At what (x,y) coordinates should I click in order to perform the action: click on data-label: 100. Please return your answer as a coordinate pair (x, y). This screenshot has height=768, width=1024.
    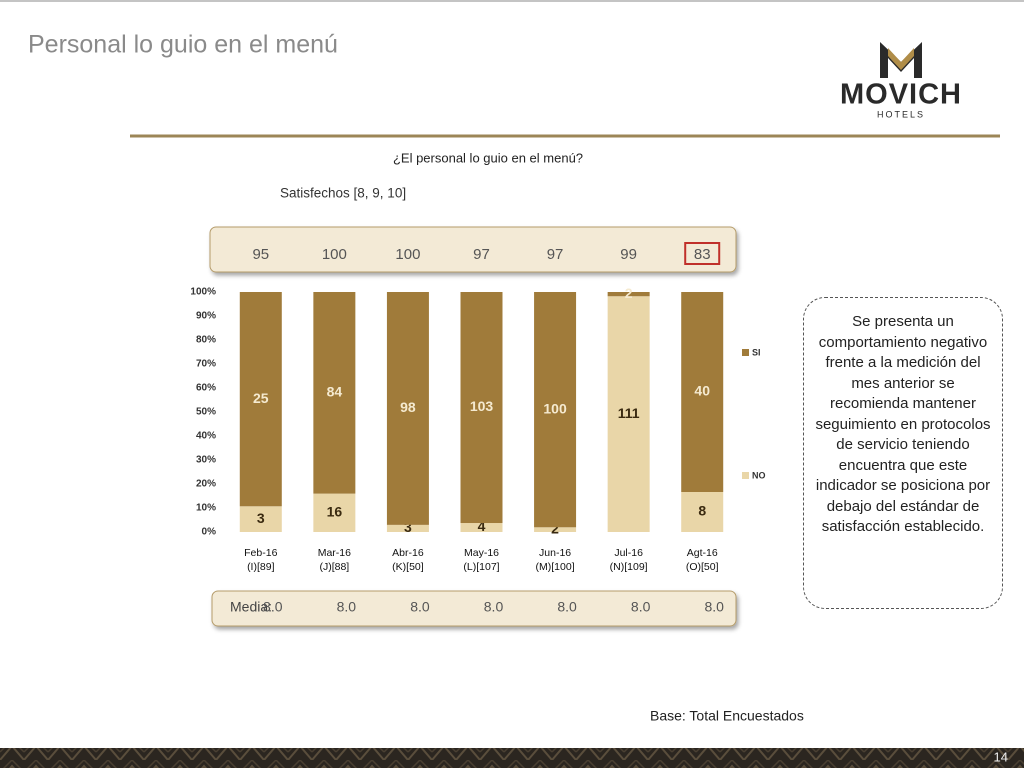
    Looking at the image, I should click on (555, 408).